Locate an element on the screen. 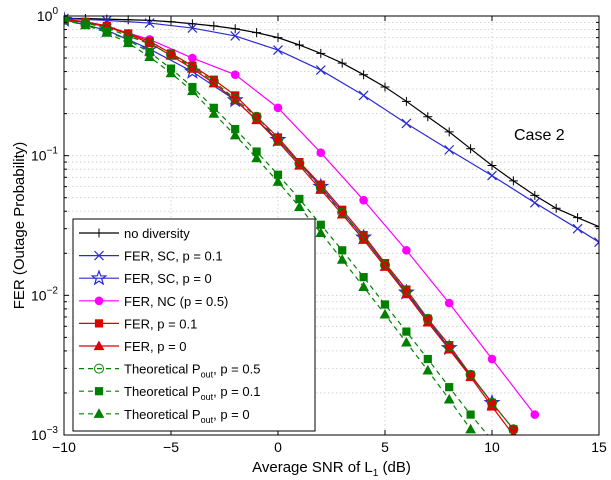 The height and width of the screenshot is (480, 611). y-tick-label-exponent: 0 is located at coordinates (55, 11).